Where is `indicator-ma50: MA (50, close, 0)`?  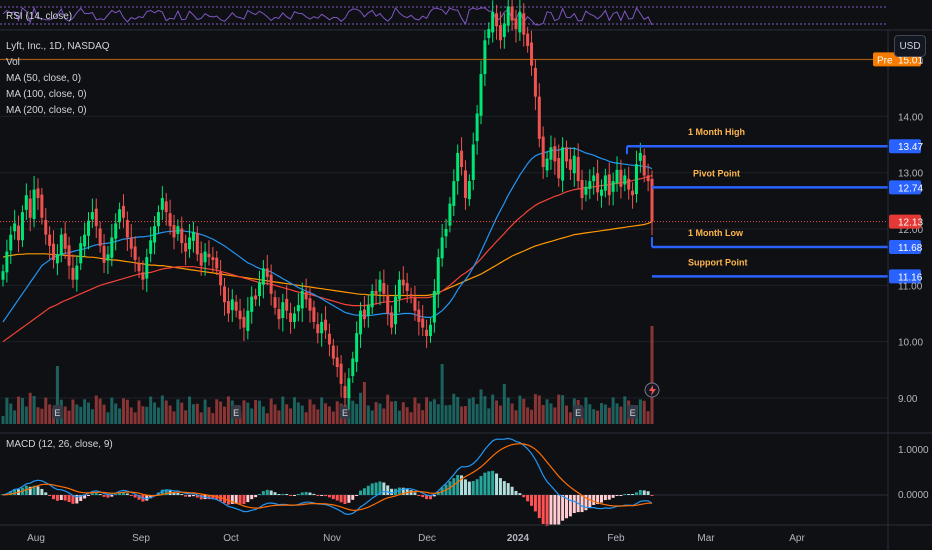
indicator-ma50: MA (50, close, 0) is located at coordinates (43, 78).